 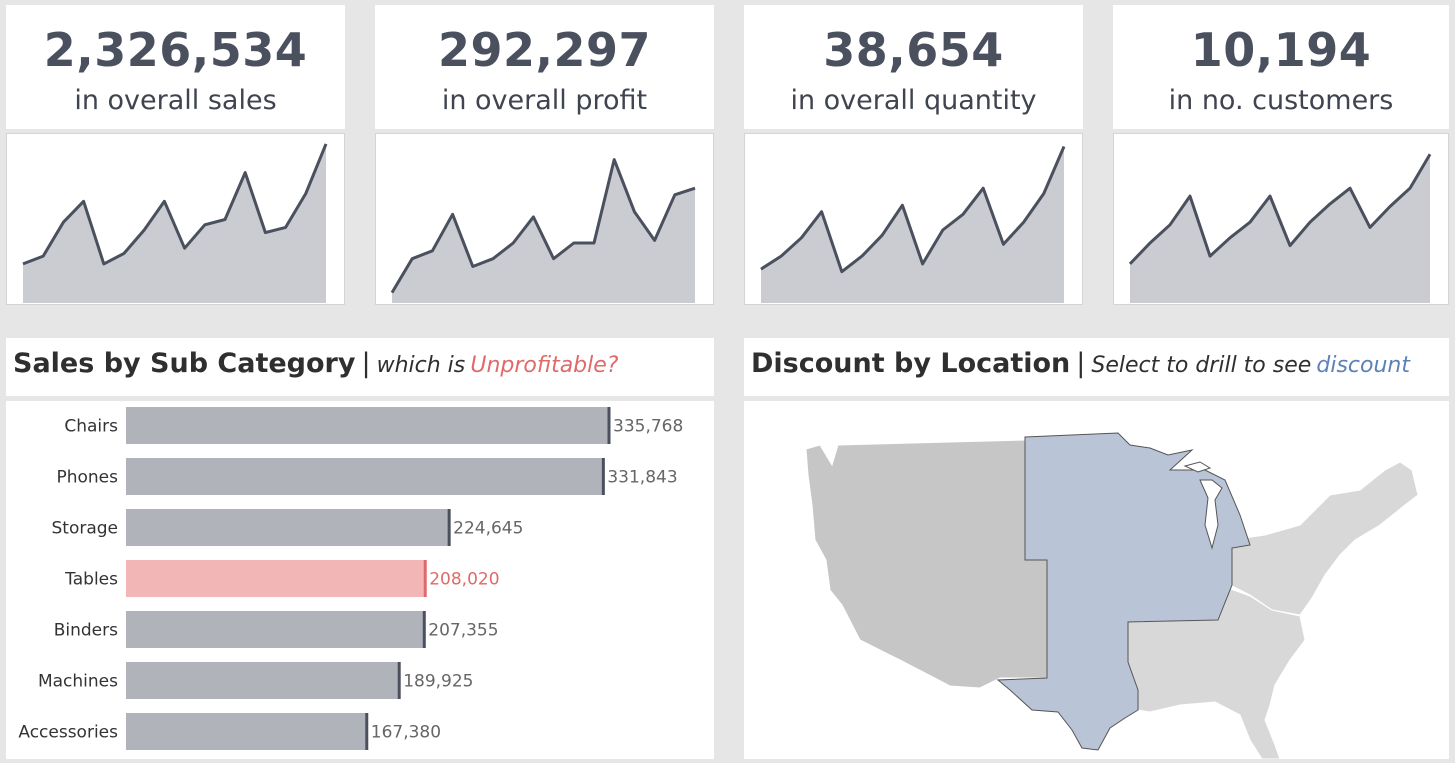 What do you see at coordinates (367, 425) in the screenshot?
I see `bar-chairs` at bounding box center [367, 425].